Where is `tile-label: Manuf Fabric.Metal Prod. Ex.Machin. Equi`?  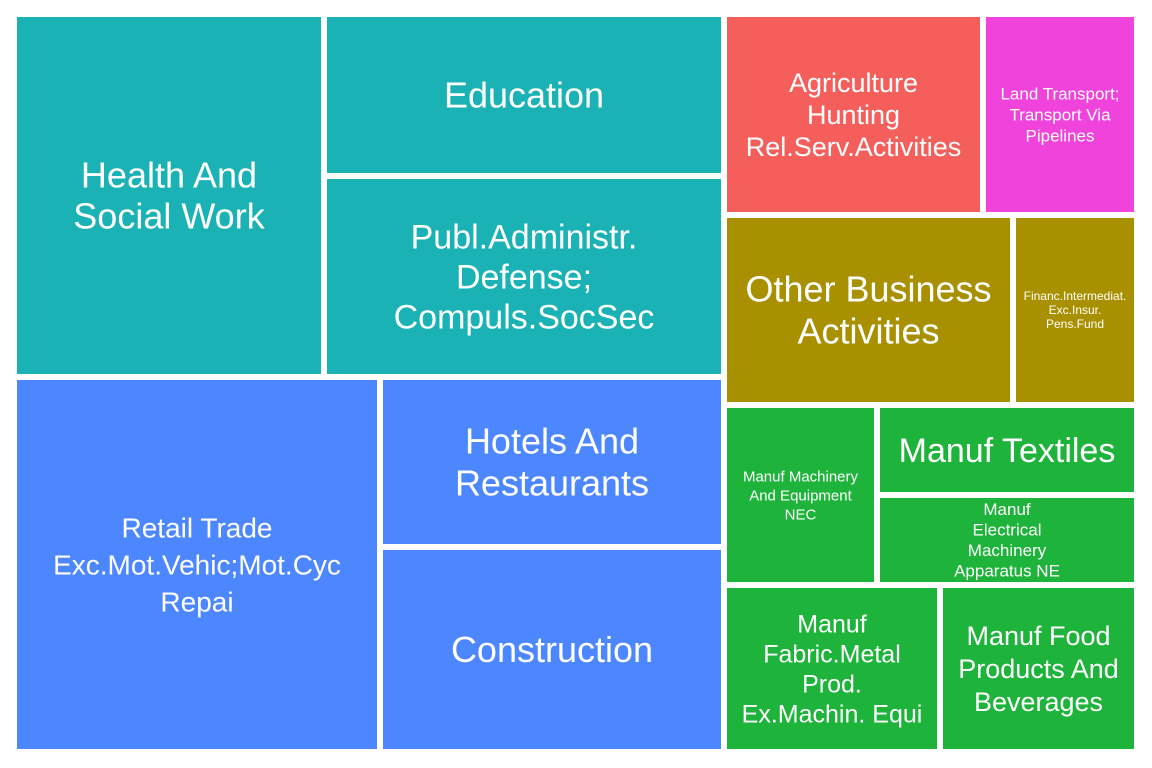
tile-label: Manuf Fabric.Metal Prod. Ex.Machin. Equi is located at coordinates (832, 669).